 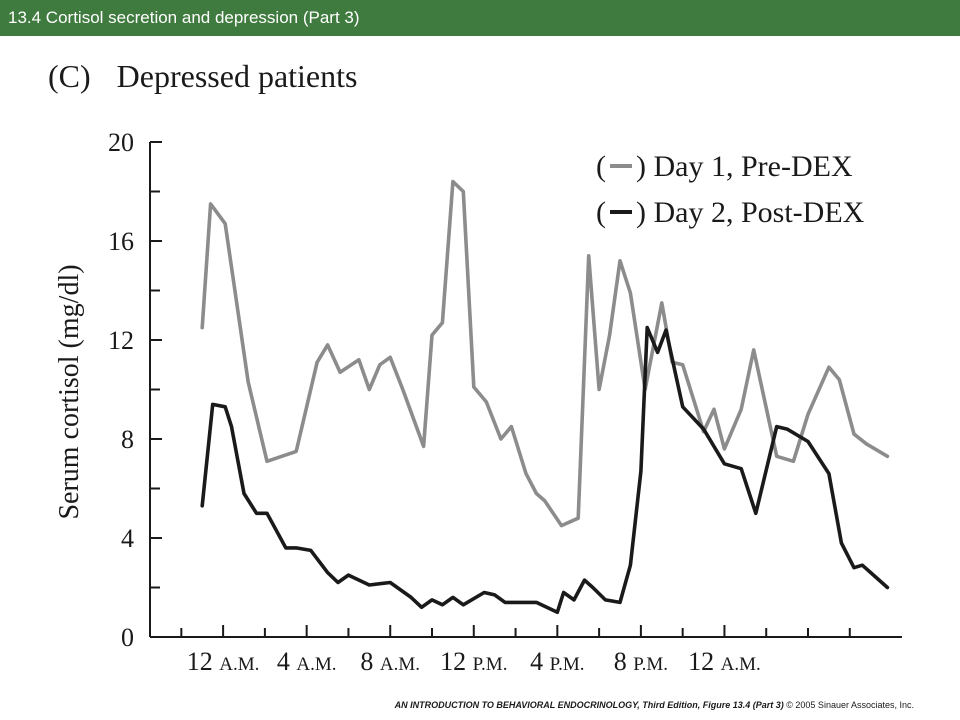 I want to click on legend-entry: ( ) Day 1, Pre-DEX, so click(x=724, y=166).